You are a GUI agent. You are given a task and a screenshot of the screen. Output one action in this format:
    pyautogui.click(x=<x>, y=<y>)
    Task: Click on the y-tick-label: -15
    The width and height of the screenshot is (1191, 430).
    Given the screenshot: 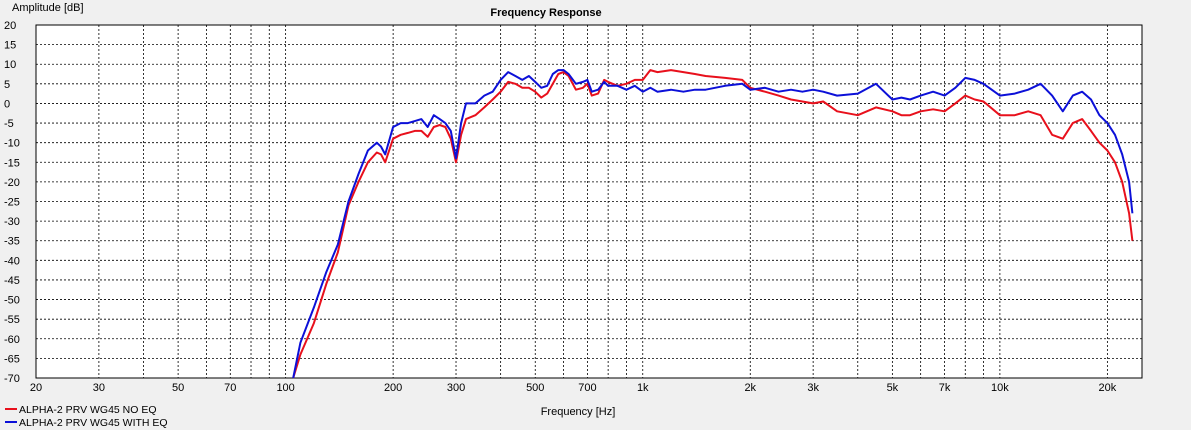 What is the action you would take?
    pyautogui.click(x=12, y=163)
    